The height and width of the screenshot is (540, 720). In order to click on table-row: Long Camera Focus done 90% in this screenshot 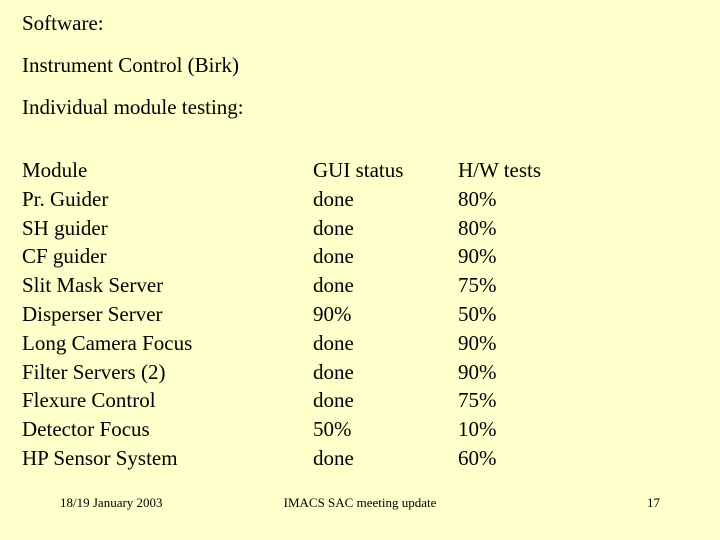, I will do `click(281, 343)`.